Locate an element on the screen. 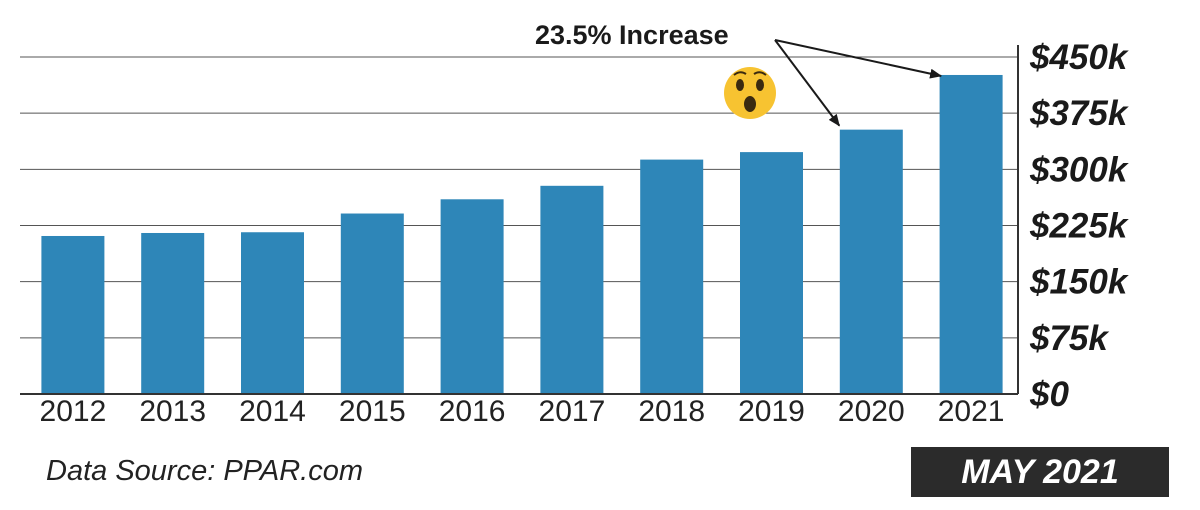 This screenshot has height=510, width=1200. bar-2019 is located at coordinates (771, 273).